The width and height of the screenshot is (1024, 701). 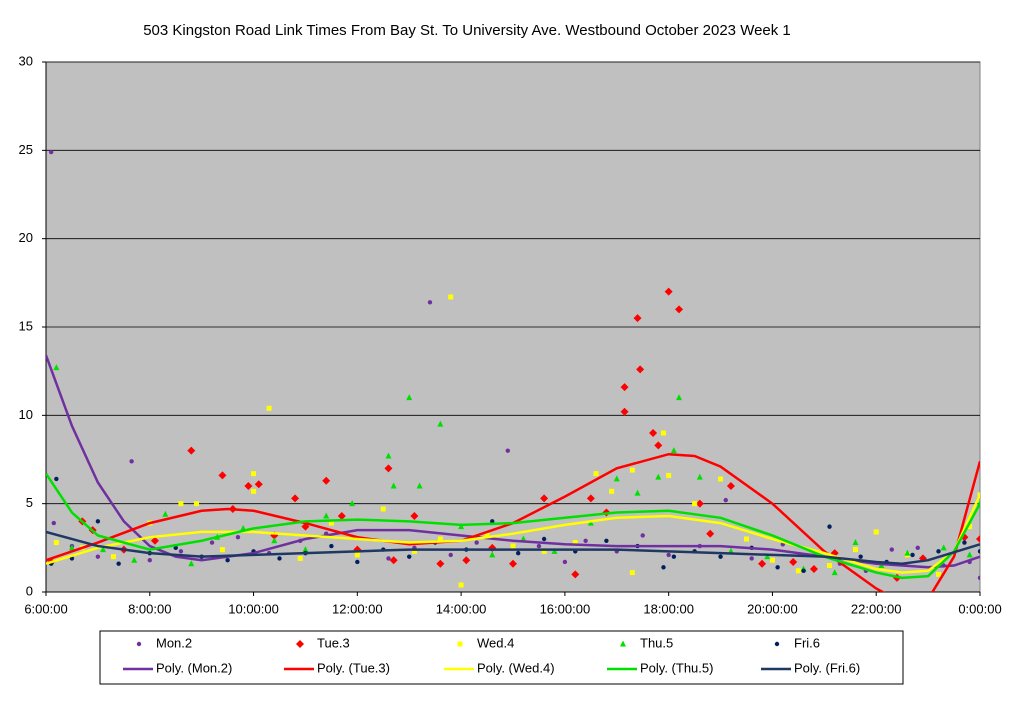 What do you see at coordinates (513, 534) in the screenshot?
I see `trend-line` at bounding box center [513, 534].